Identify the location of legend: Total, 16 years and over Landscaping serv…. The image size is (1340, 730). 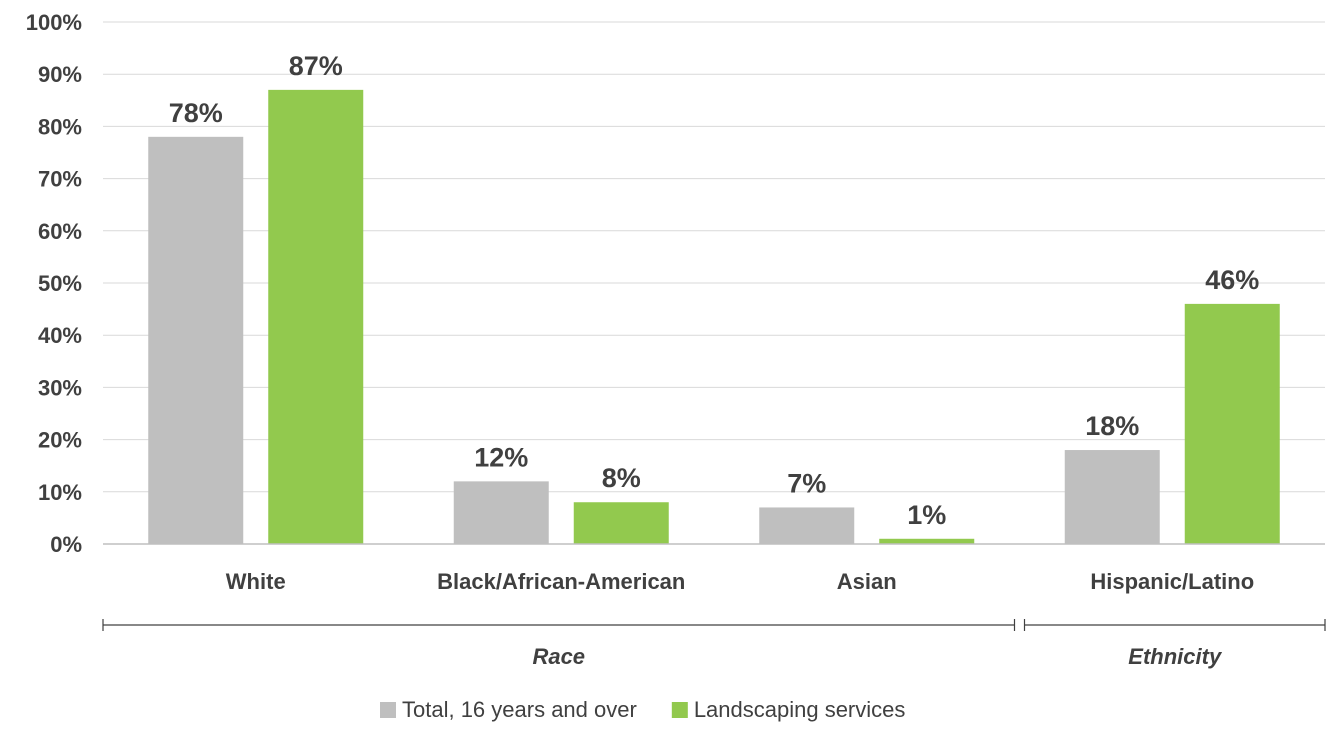
(642, 709).